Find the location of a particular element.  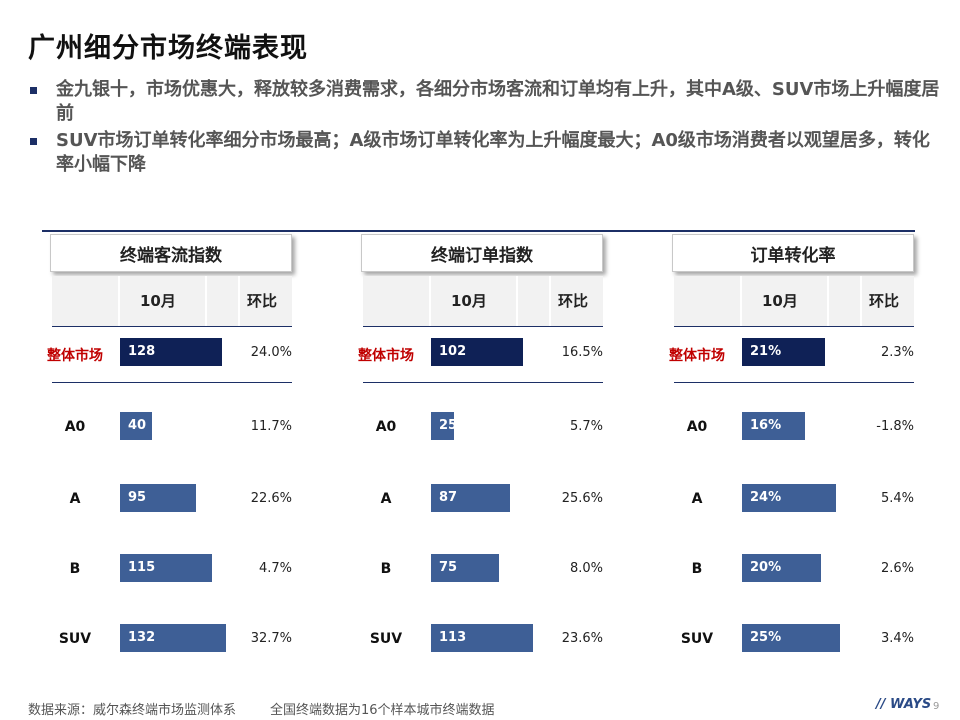

mom-change: 23.6% is located at coordinates (582, 638).